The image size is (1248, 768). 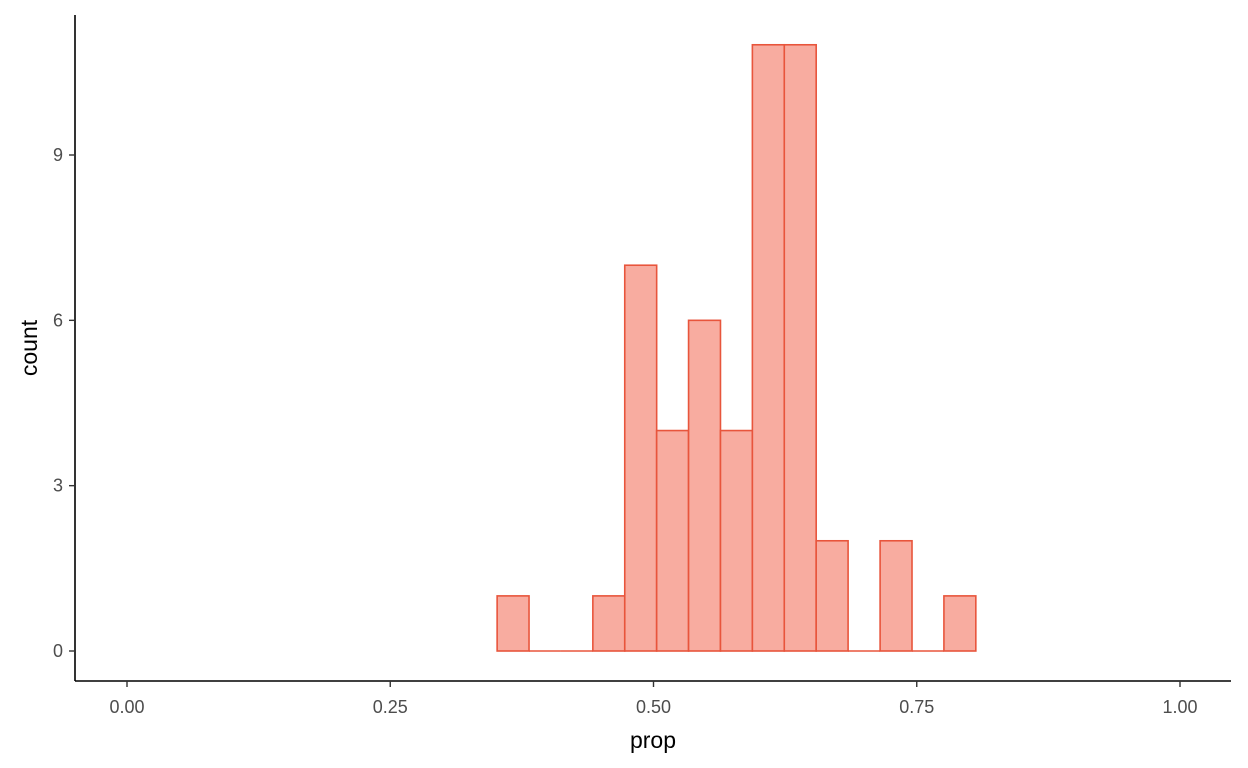 I want to click on x-tick-label-0: 0.00, so click(x=126, y=707).